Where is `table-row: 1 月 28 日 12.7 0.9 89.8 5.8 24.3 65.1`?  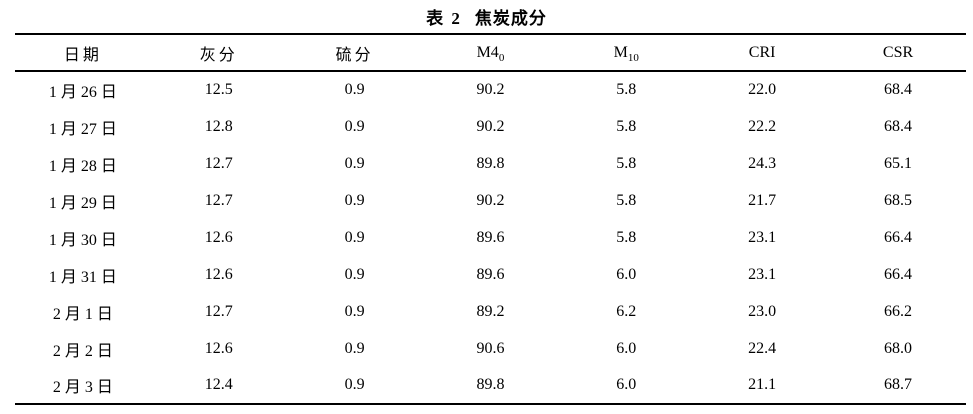
table-row: 1 月 28 日 12.7 0.9 89.8 5.8 24.3 65.1 is located at coordinates (490, 163).